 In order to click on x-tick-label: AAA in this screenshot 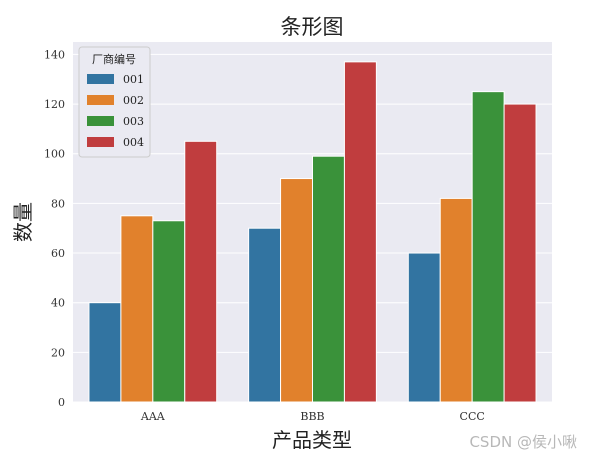, I will do `click(153, 416)`.